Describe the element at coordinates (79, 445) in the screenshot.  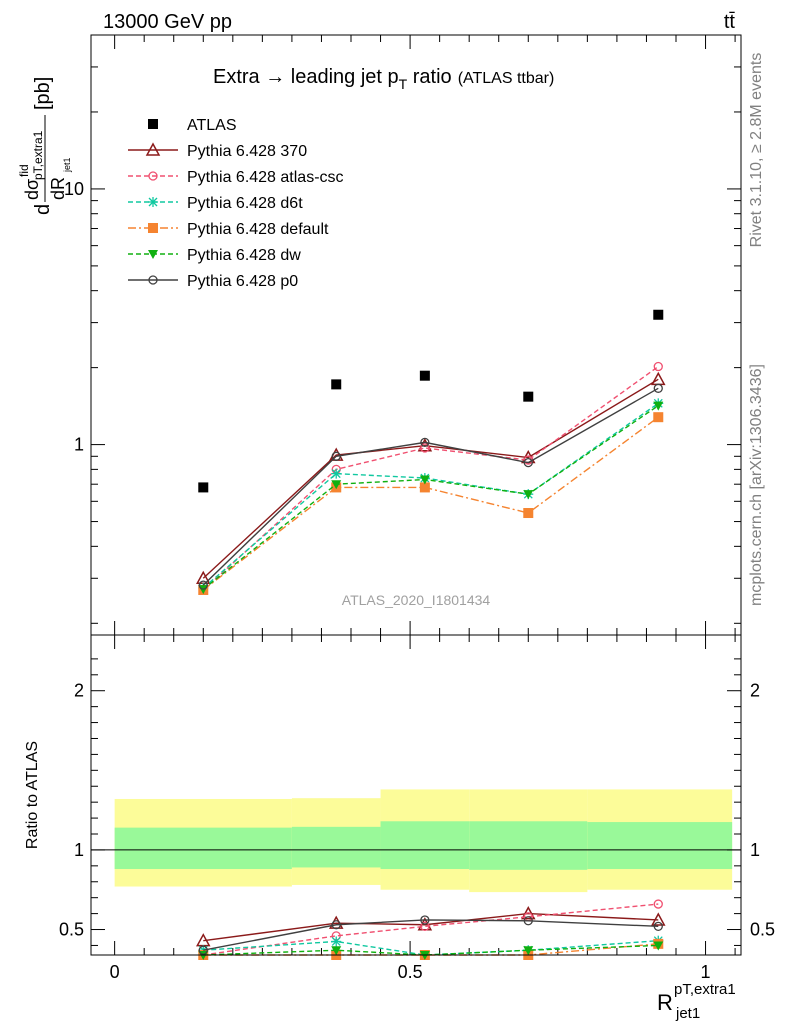
I see `y-tick-label: 1` at that location.